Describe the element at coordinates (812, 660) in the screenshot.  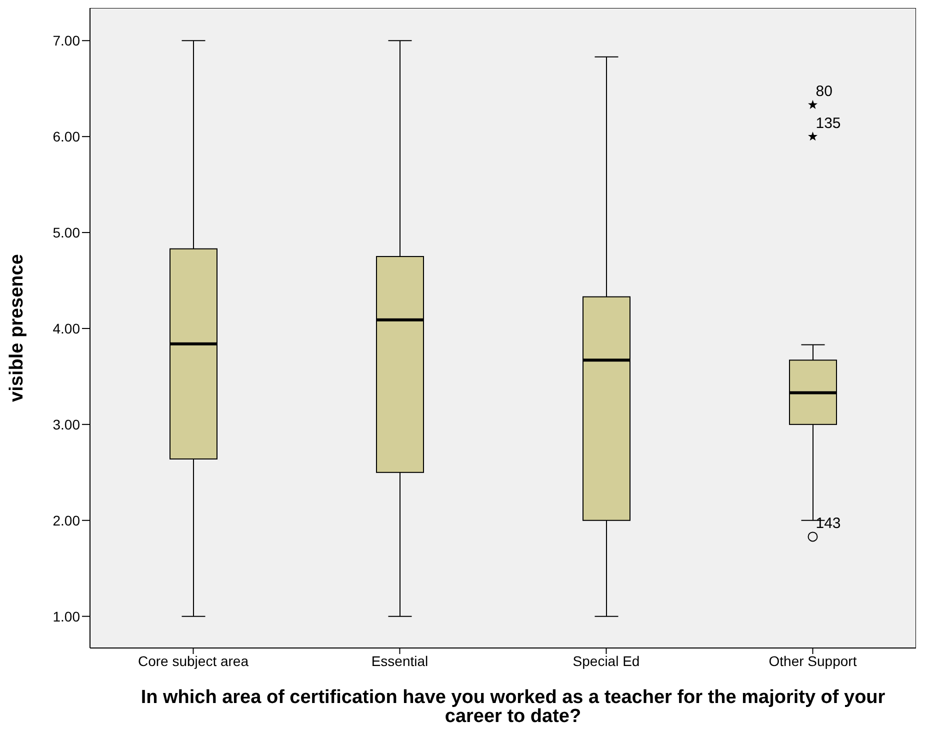
I see `x-tick-label: Other Support` at that location.